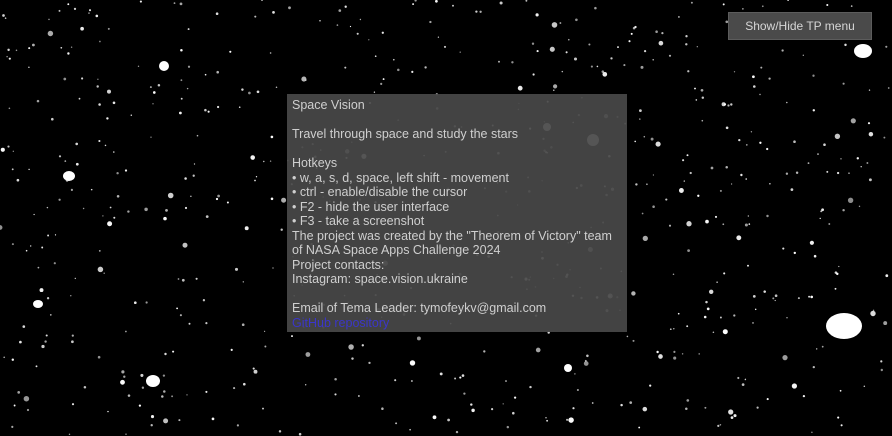 The image size is (892, 436). I want to click on panel-tagline: Travel through space and study the stars, so click(405, 134).